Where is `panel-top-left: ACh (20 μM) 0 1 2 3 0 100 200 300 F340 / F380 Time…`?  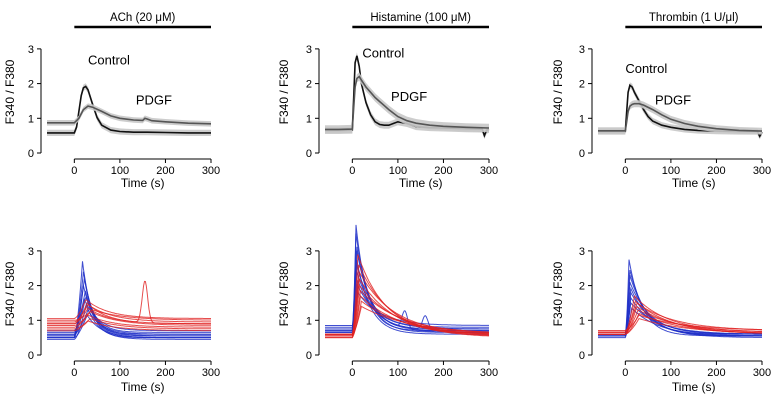 panel-top-left: ACh (20 μM) 0 1 2 3 0 100 200 300 F340 / F380 Time… is located at coordinates (111, 101).